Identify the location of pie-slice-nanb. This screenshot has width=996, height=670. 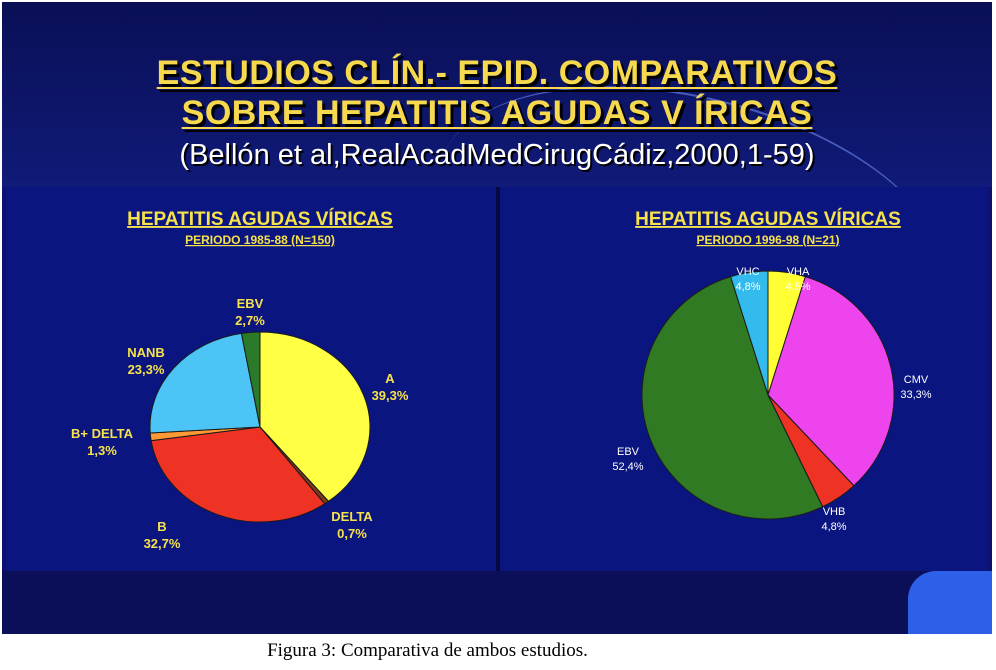
(205, 383).